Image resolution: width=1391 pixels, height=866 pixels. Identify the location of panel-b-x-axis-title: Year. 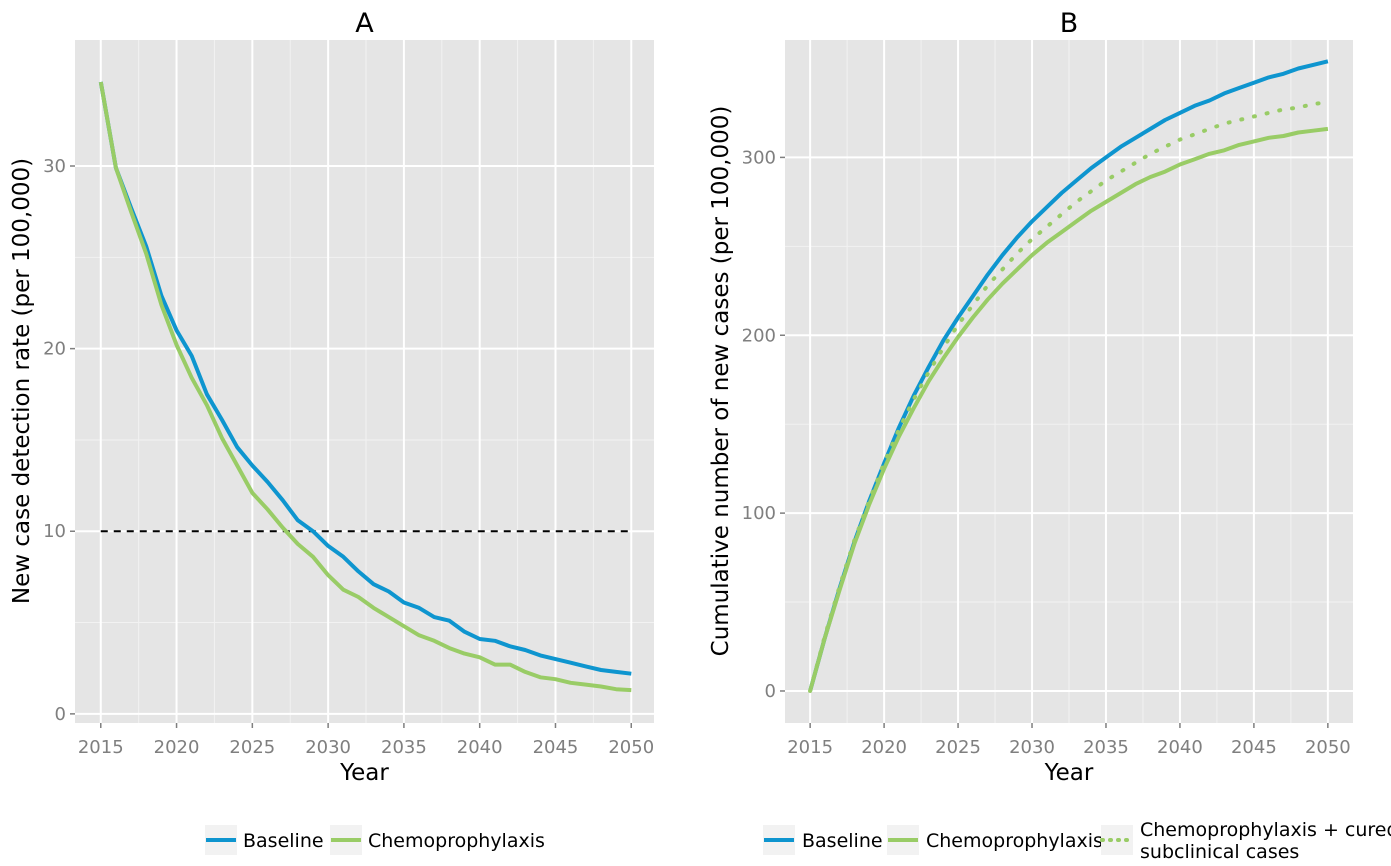
(1069, 773).